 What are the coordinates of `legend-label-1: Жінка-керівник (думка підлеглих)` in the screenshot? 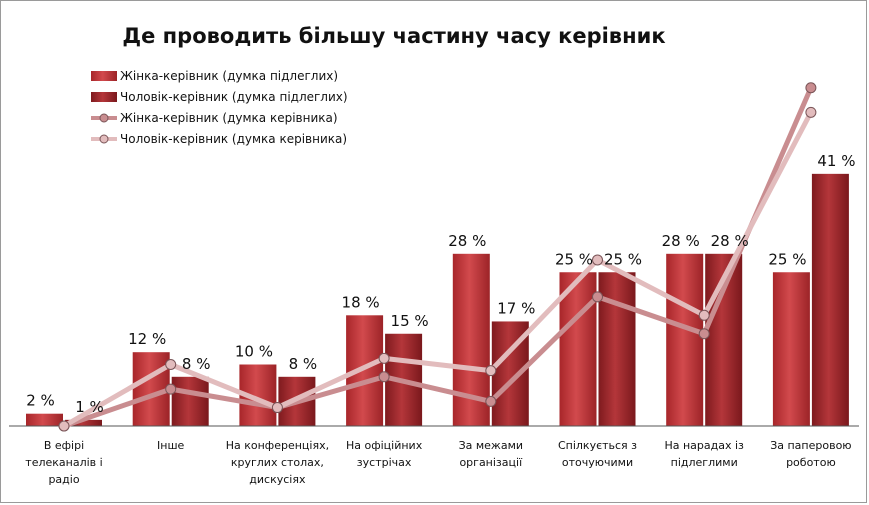 It's located at (229, 76).